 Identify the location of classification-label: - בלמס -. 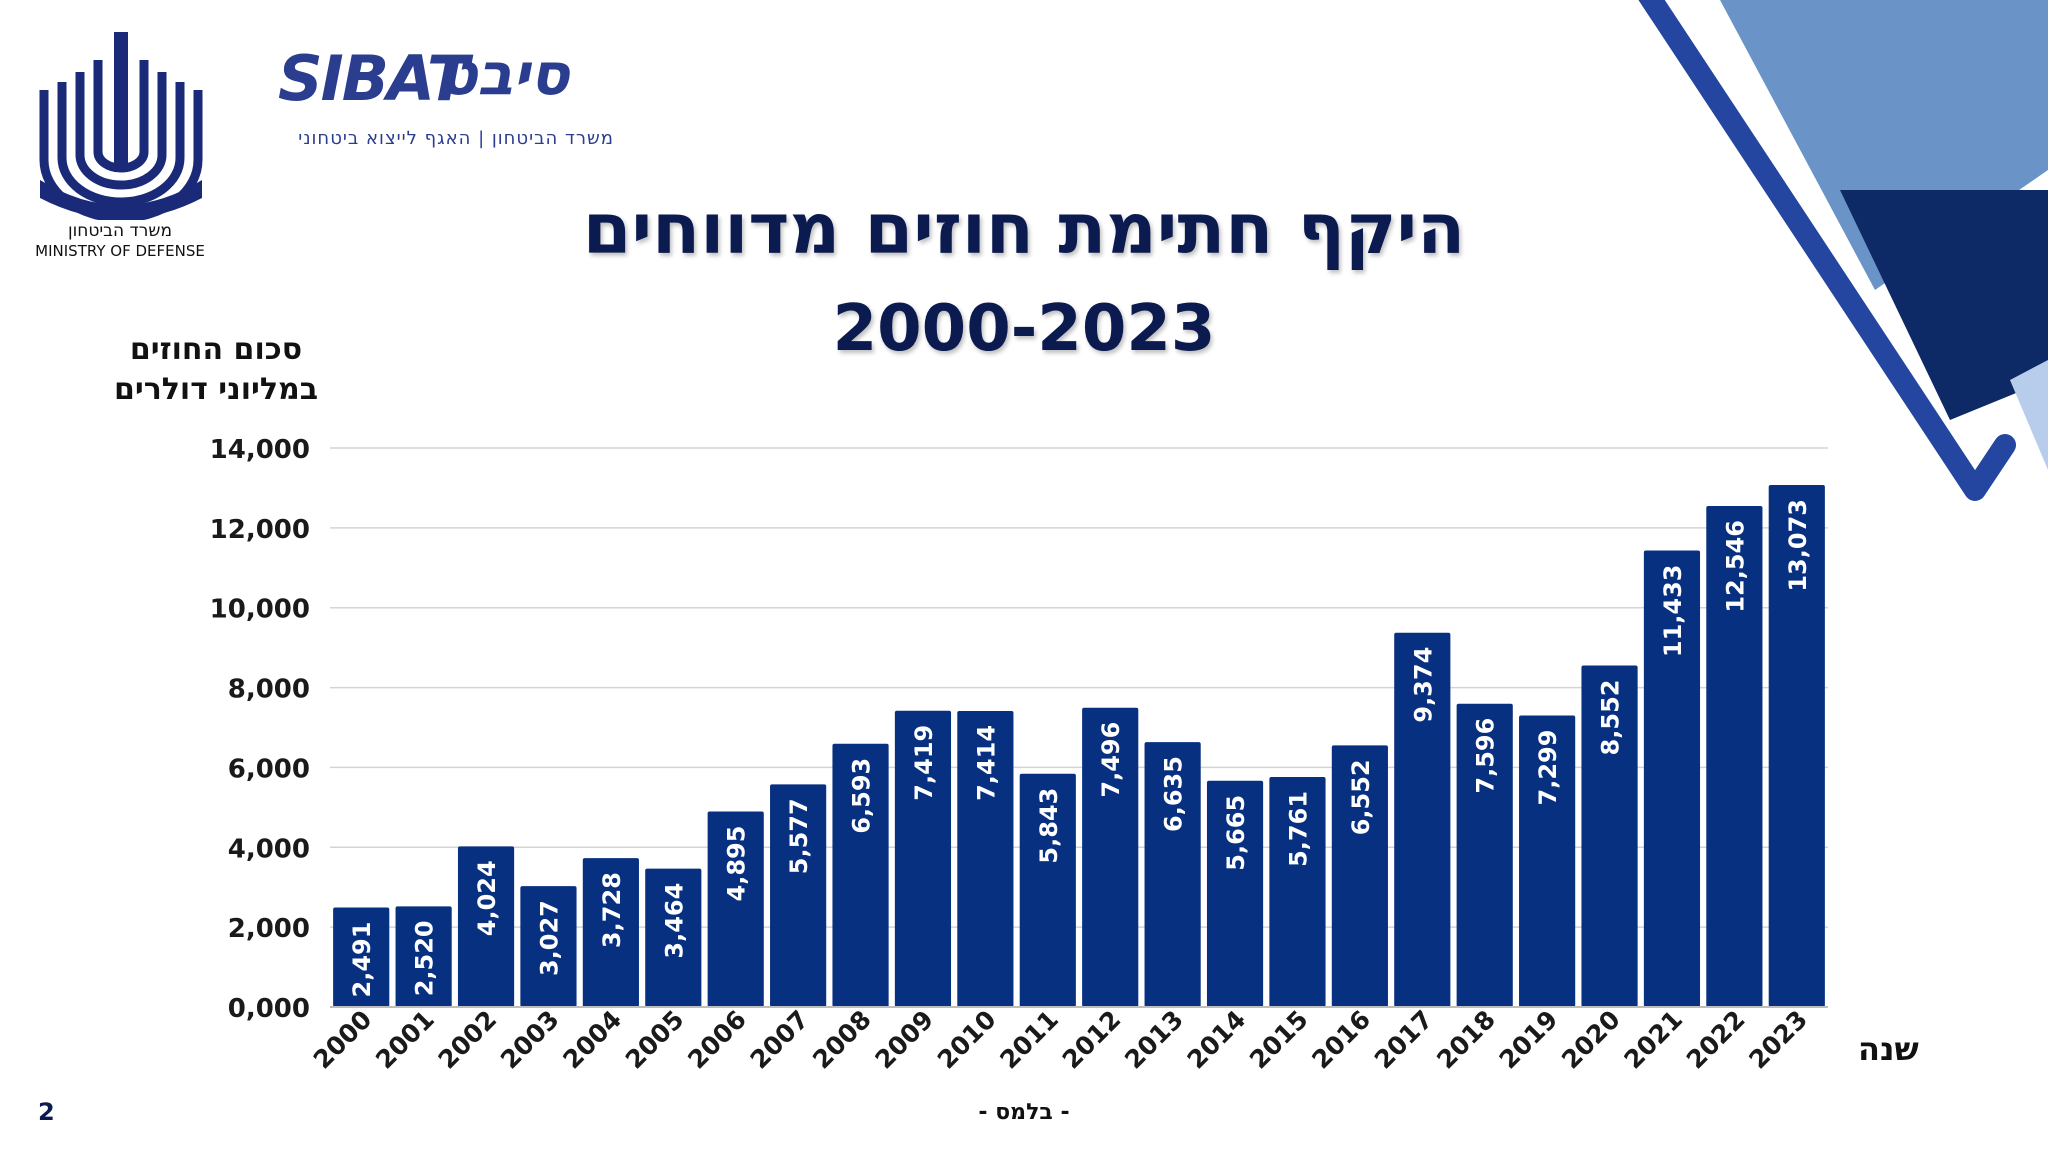
(1024, 1112).